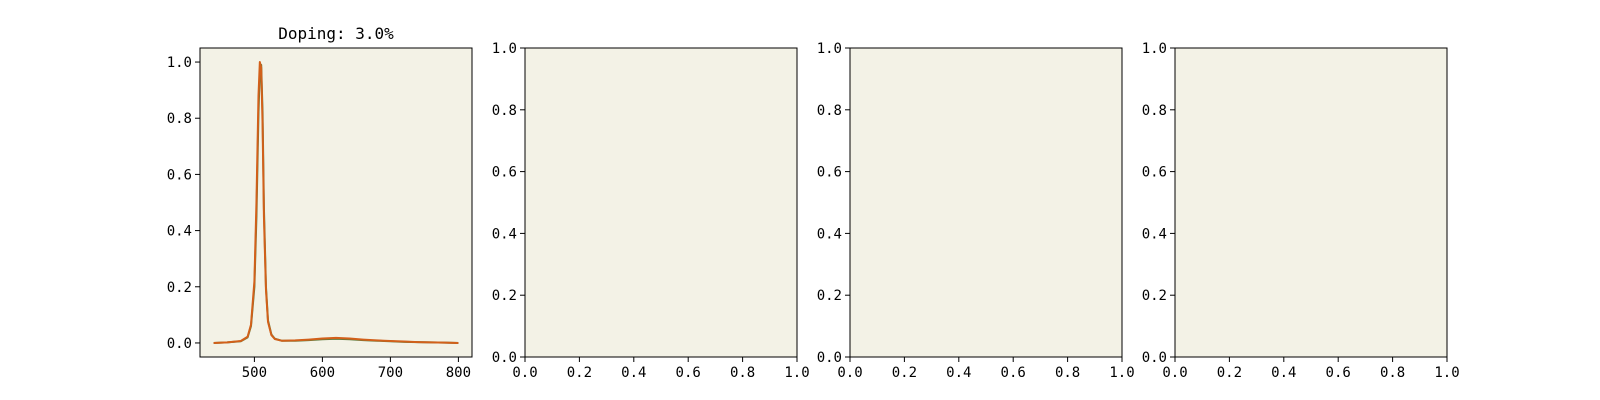  What do you see at coordinates (458, 373) in the screenshot?
I see `x-tick-label: 800` at bounding box center [458, 373].